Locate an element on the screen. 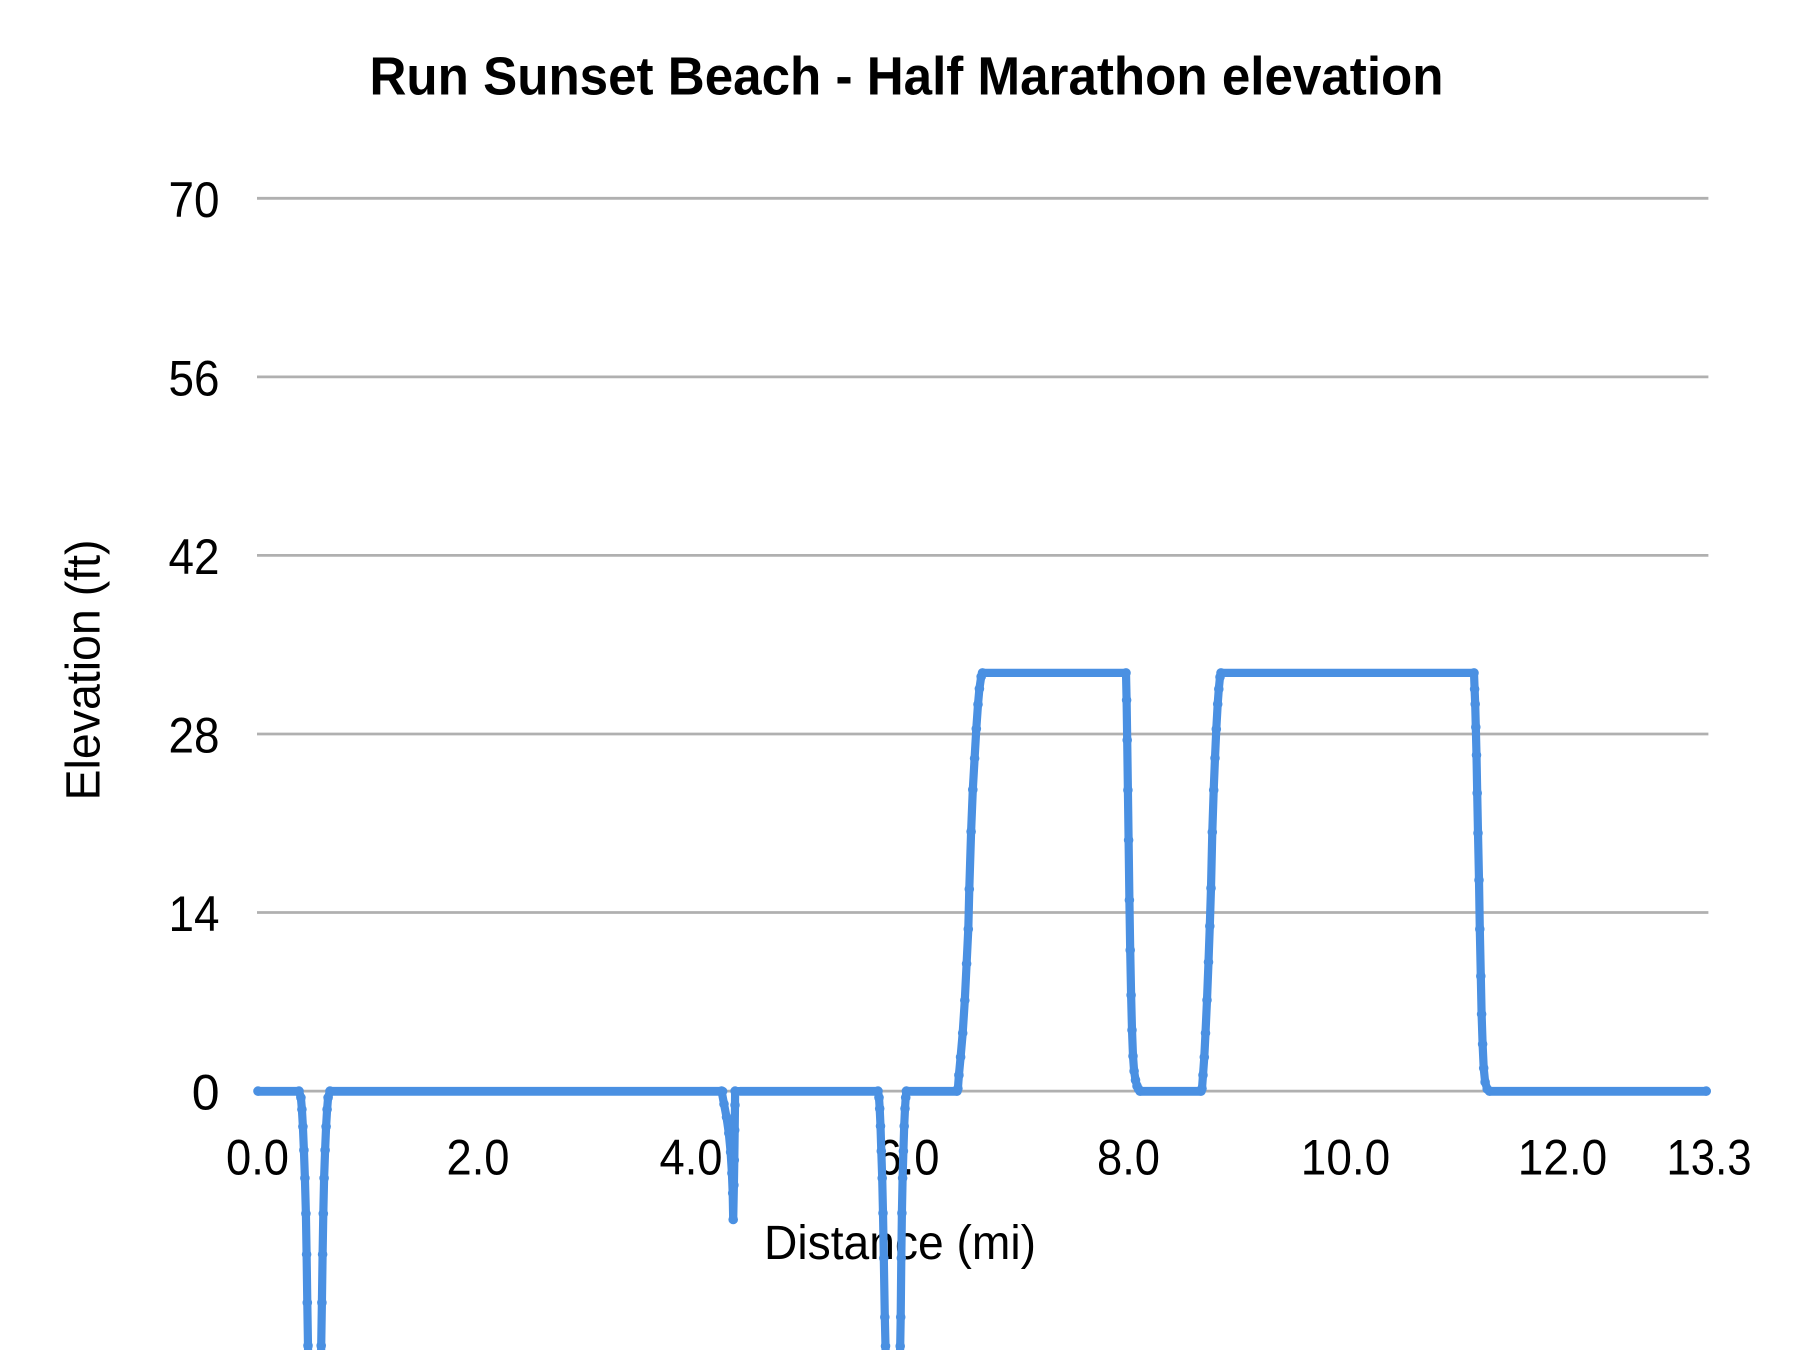  svg-text: 10.0 is located at coordinates (1346, 1158).